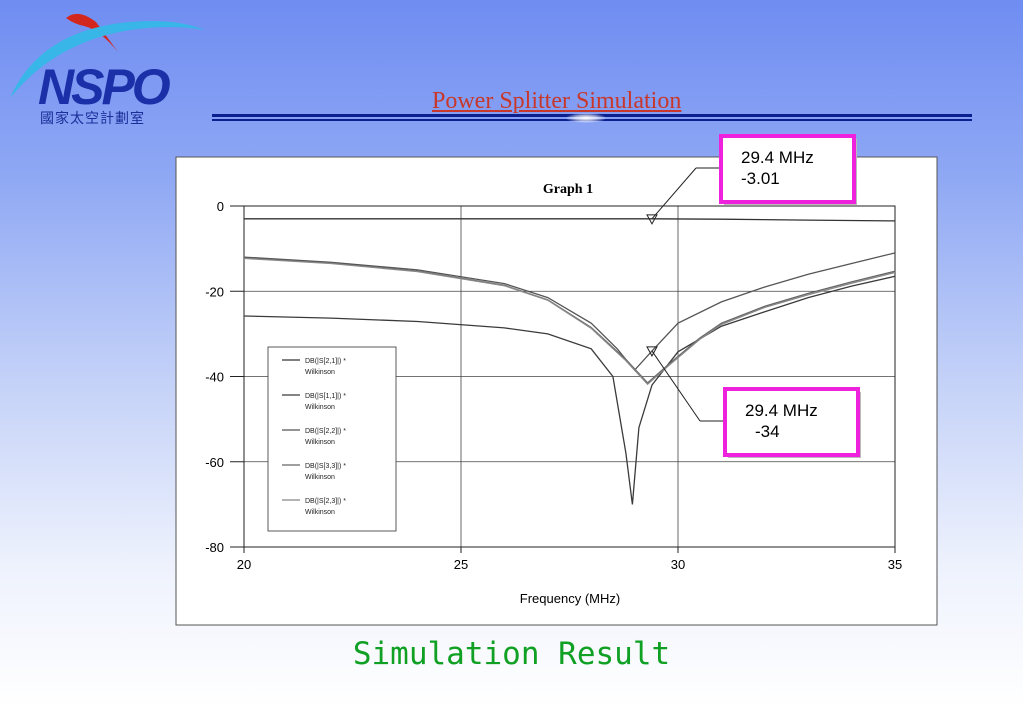 The image size is (1023, 708). What do you see at coordinates (760, 178) in the screenshot?
I see `callout-value: -3.01` at bounding box center [760, 178].